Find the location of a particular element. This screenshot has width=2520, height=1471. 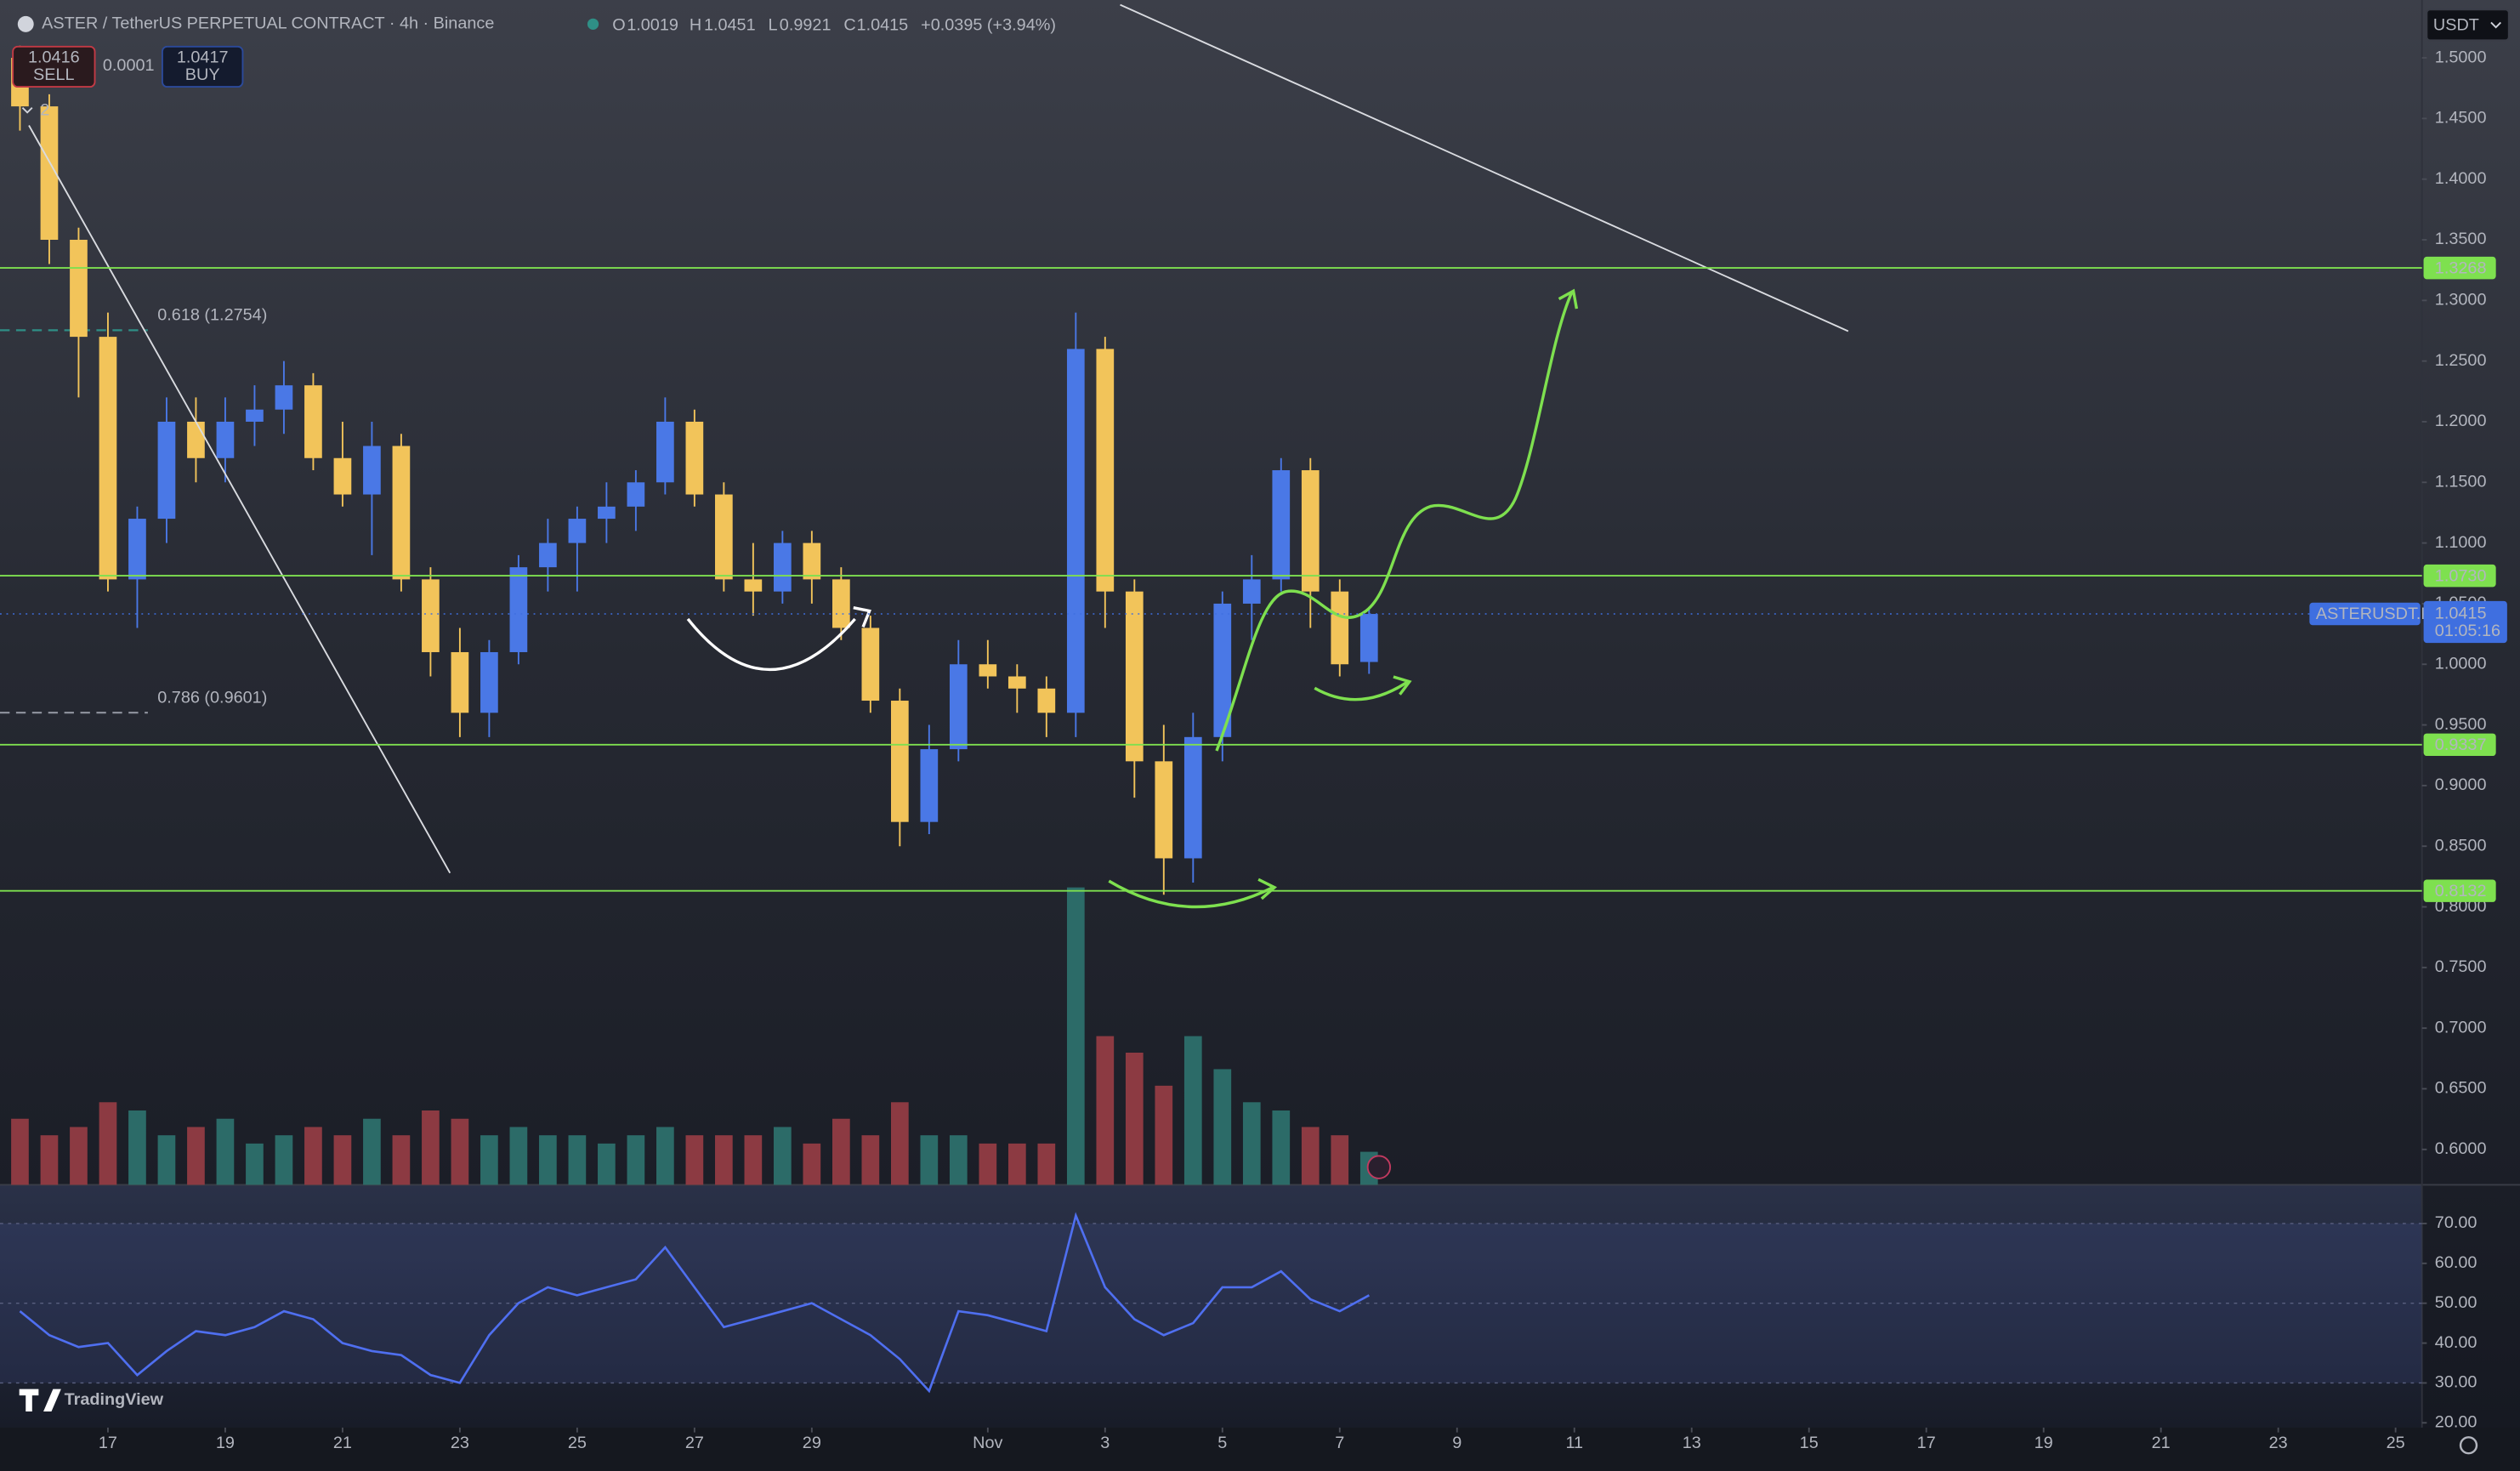

sell-price: 1.0416 is located at coordinates (54, 57).